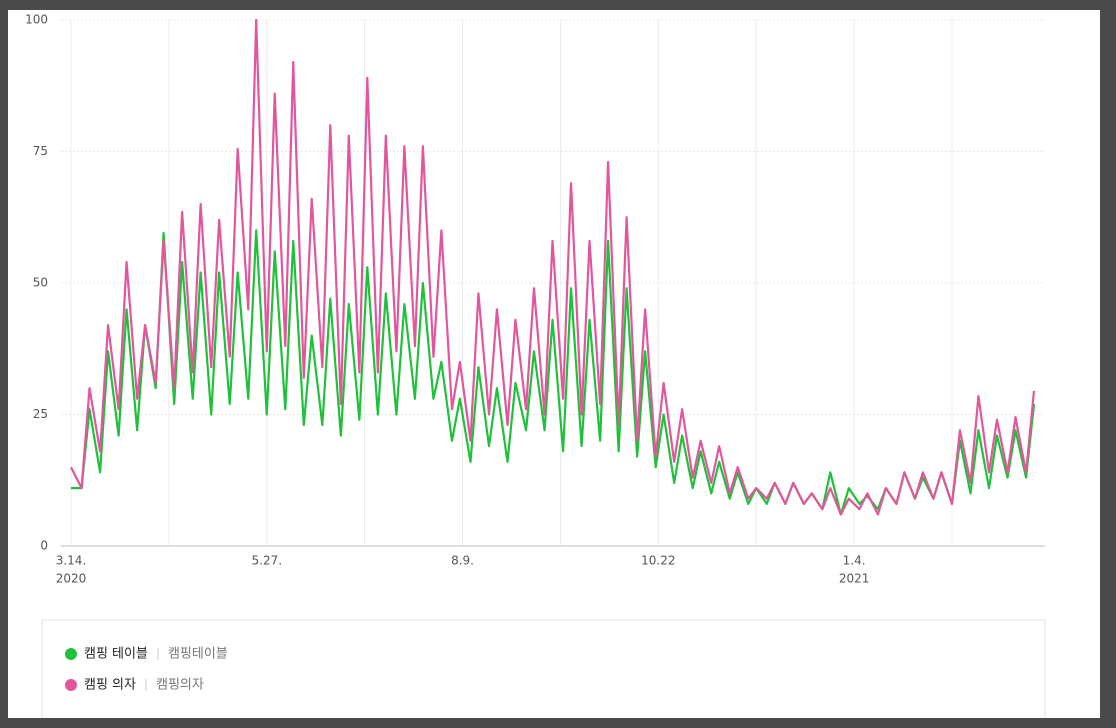 Image resolution: width=1116 pixels, height=728 pixels. I want to click on y-tick-label: 50, so click(40, 283).